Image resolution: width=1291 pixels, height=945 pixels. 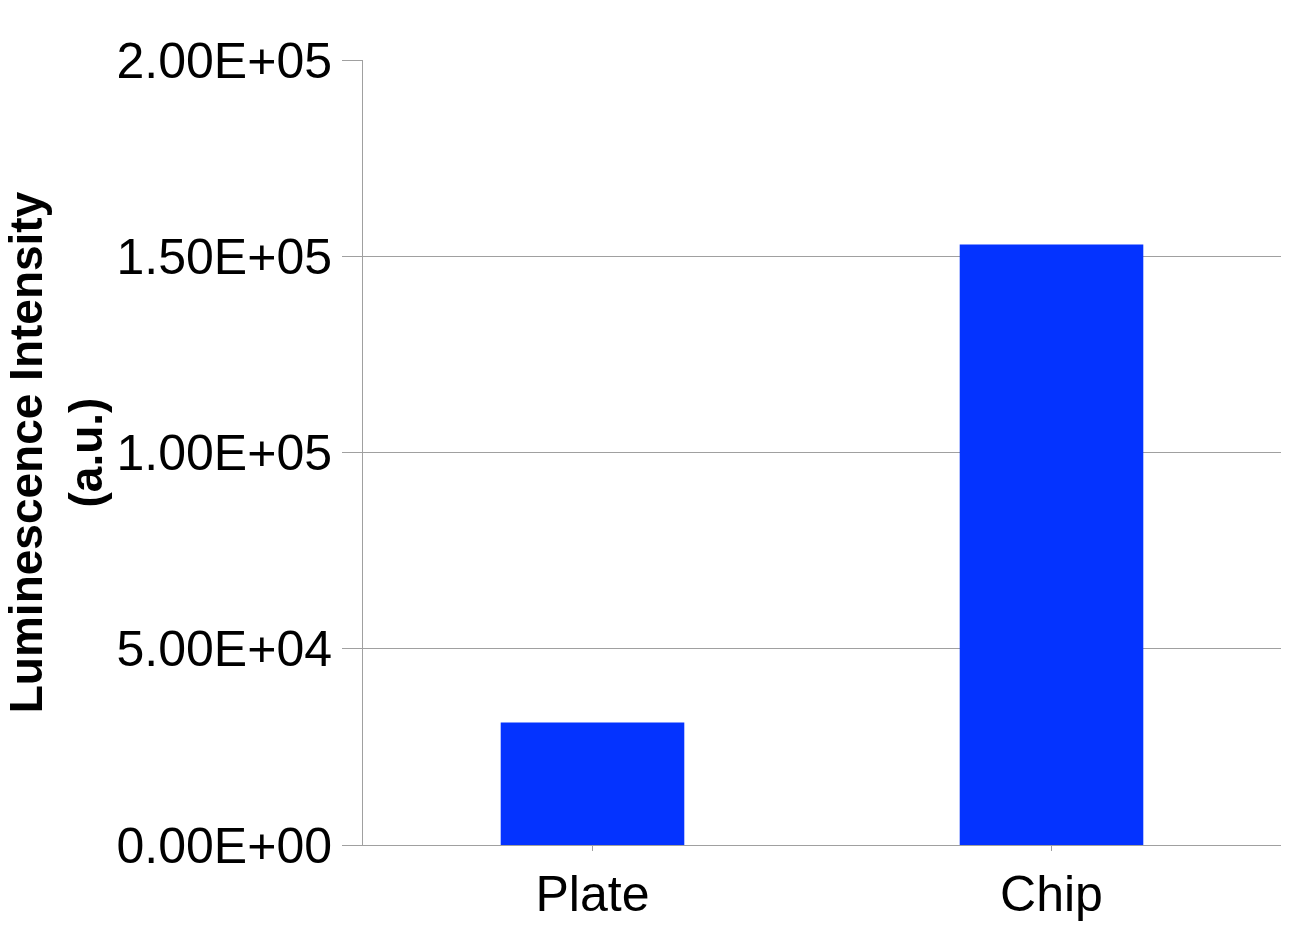 I want to click on y-tick-label: 1.50E+05, so click(x=224, y=256).